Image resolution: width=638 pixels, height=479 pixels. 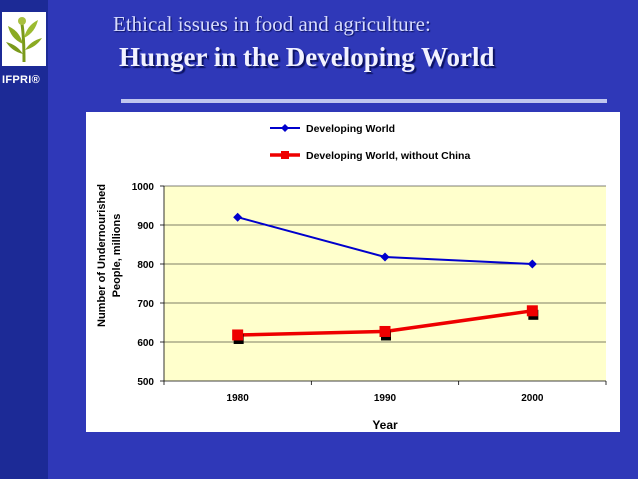 I want to click on x-axis-title: Year, so click(x=385, y=425).